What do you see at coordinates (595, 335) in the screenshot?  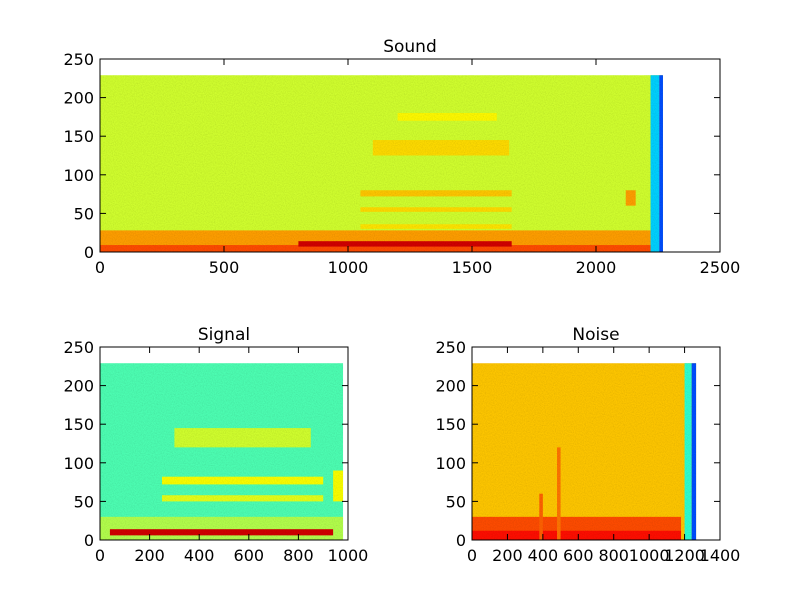 I see `chart-title: Noise` at bounding box center [595, 335].